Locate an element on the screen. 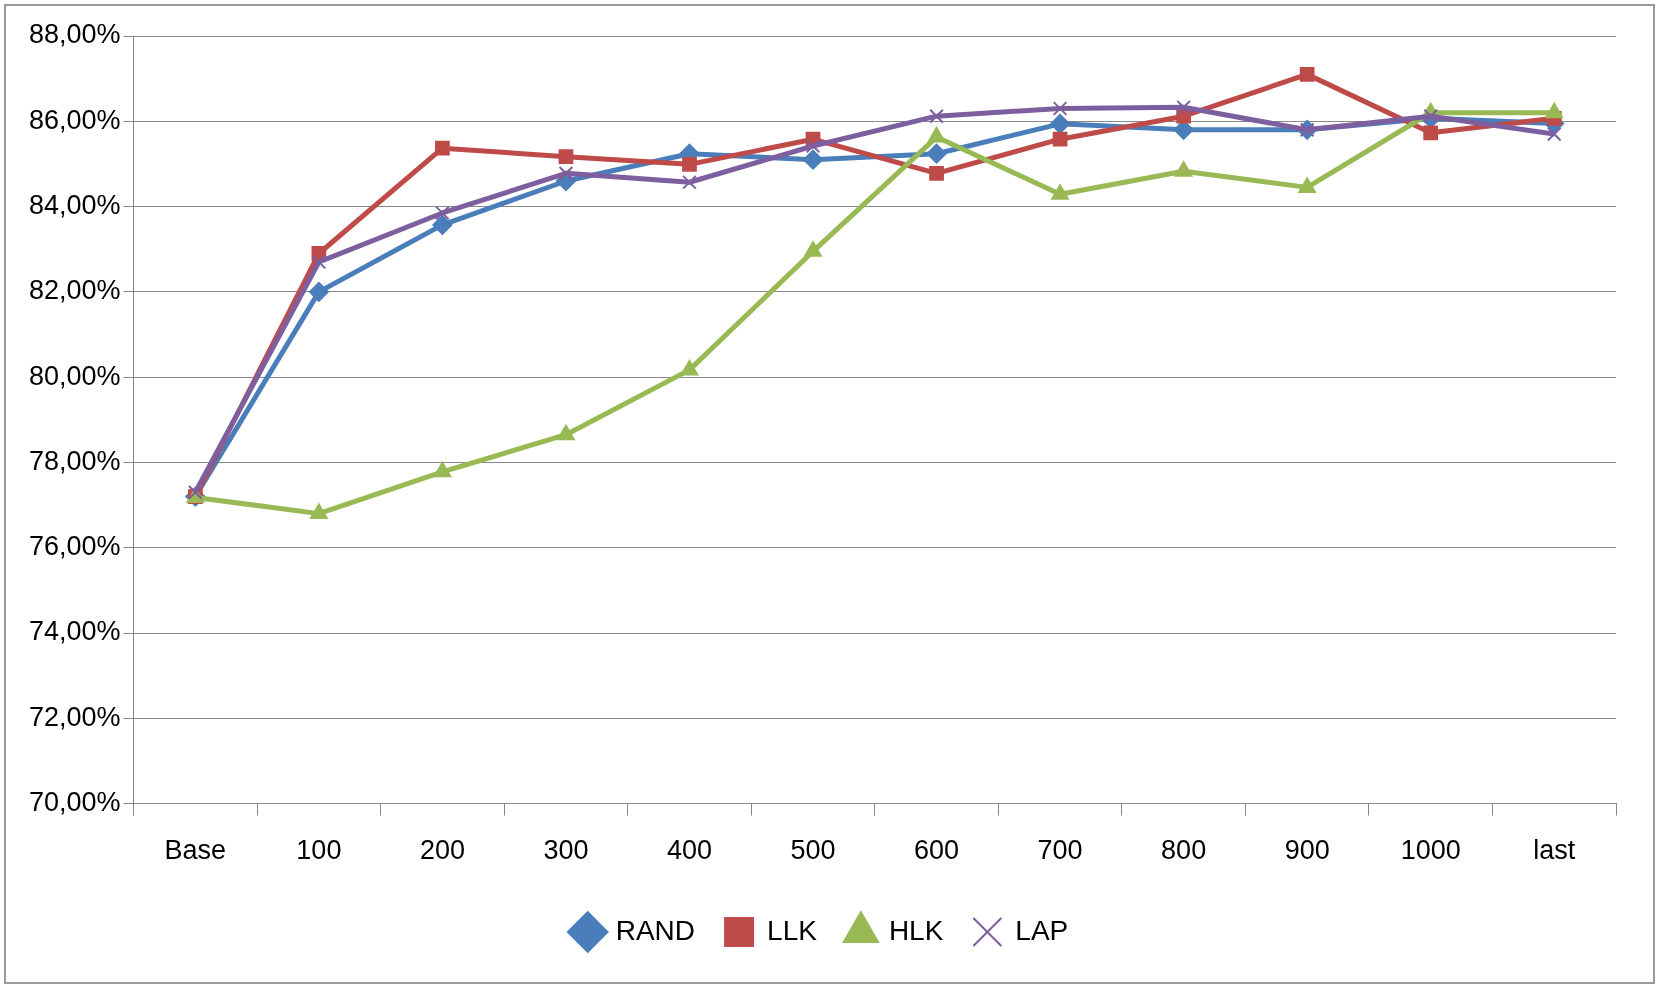 The width and height of the screenshot is (1661, 990). x-tick-label: 600 is located at coordinates (937, 850).